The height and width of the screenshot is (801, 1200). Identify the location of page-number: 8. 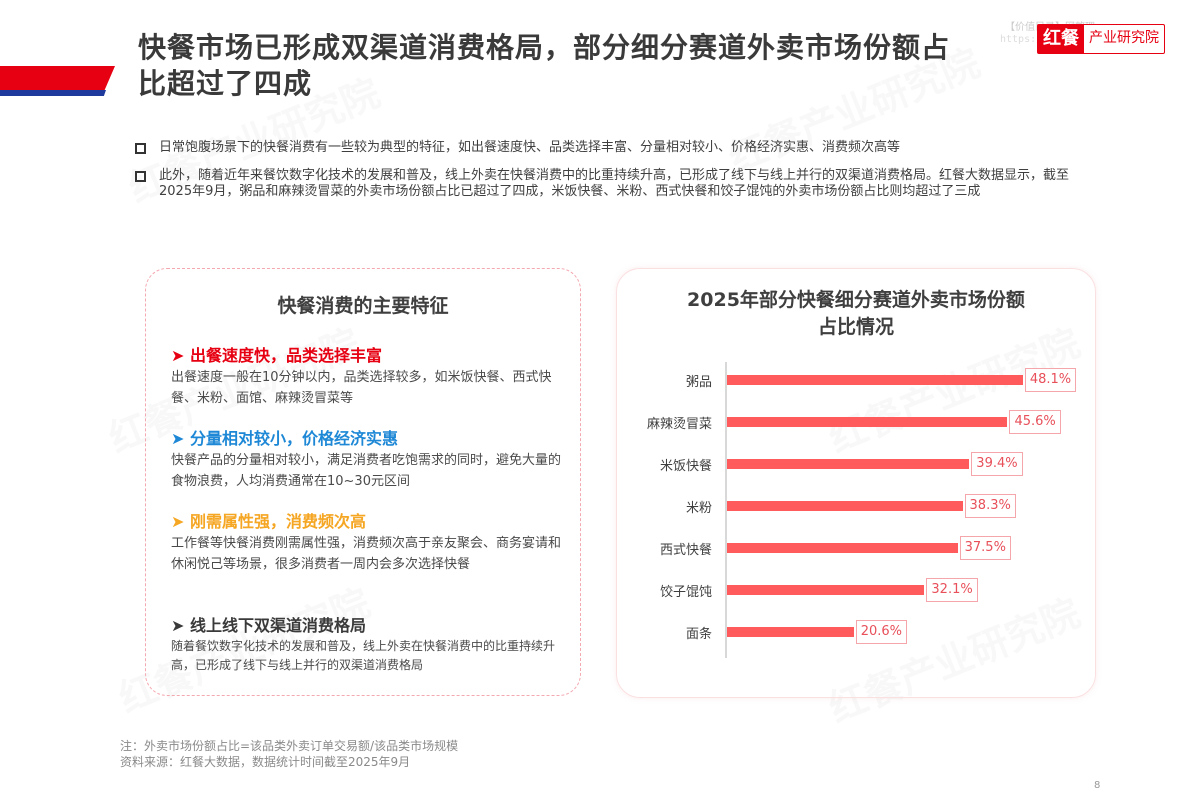
(1097, 785).